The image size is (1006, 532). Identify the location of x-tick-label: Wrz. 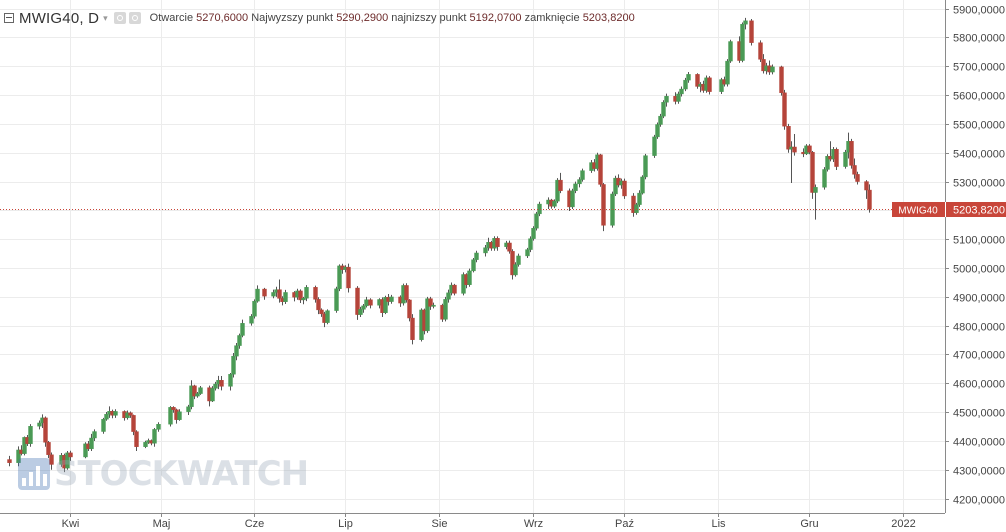
(533, 524).